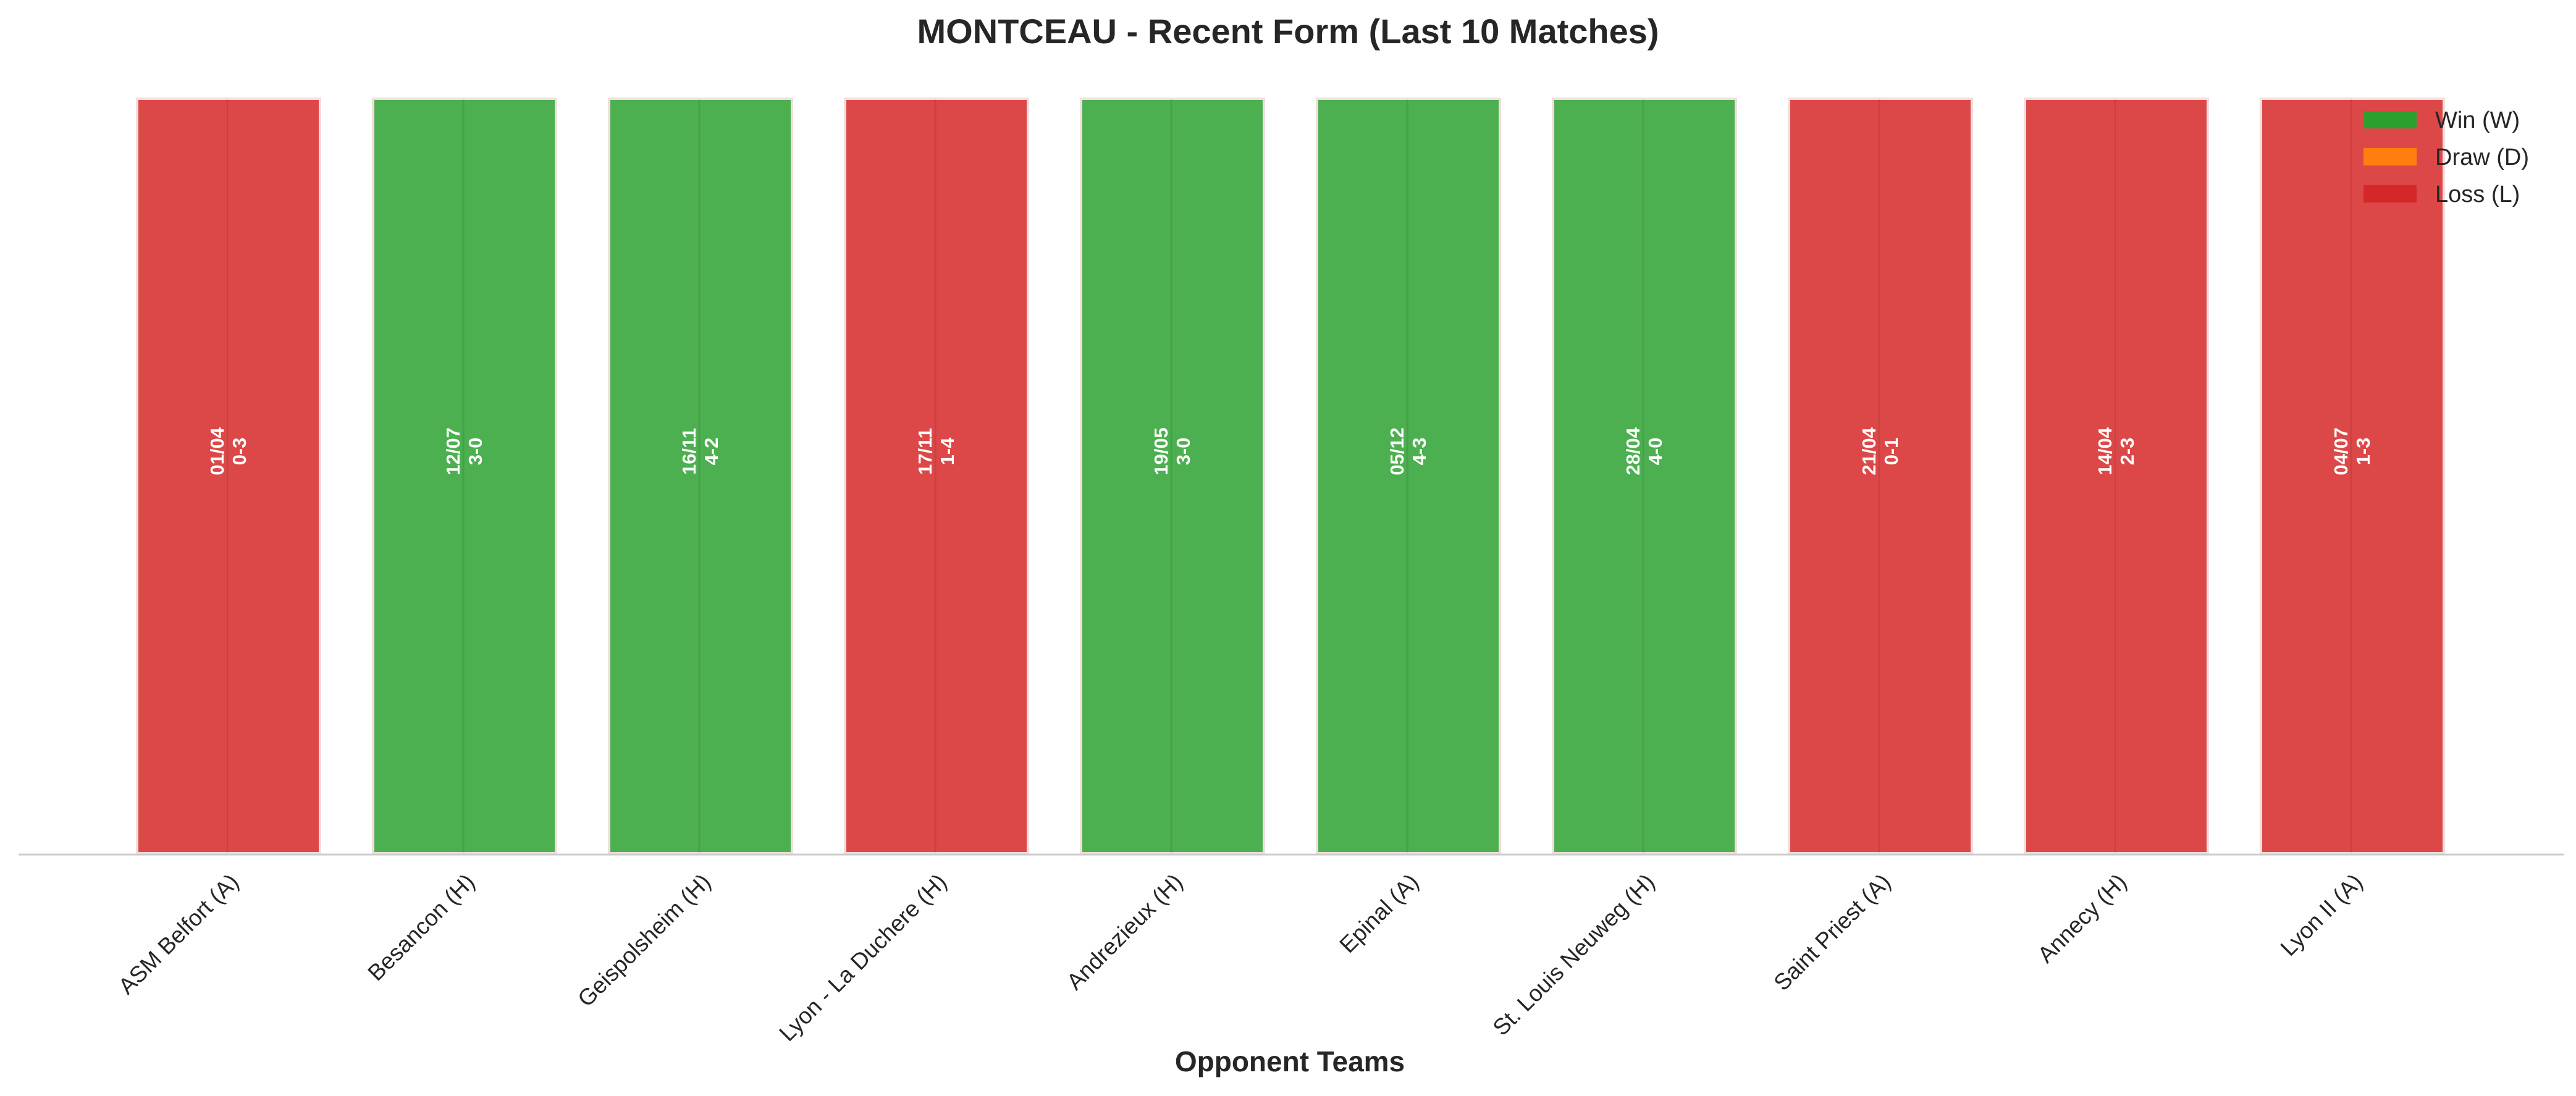  Describe the element at coordinates (239, 452) in the screenshot. I see `bar-score: 0-3` at that location.